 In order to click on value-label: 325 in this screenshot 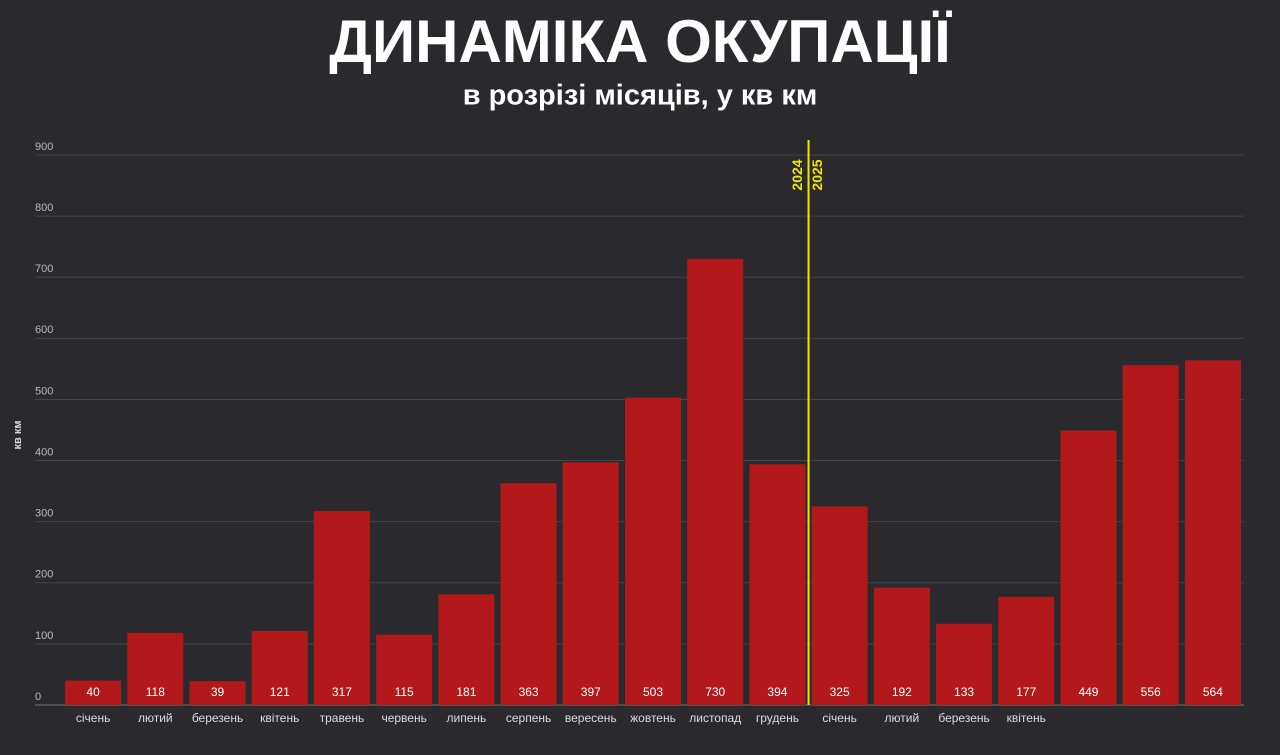, I will do `click(840, 692)`.